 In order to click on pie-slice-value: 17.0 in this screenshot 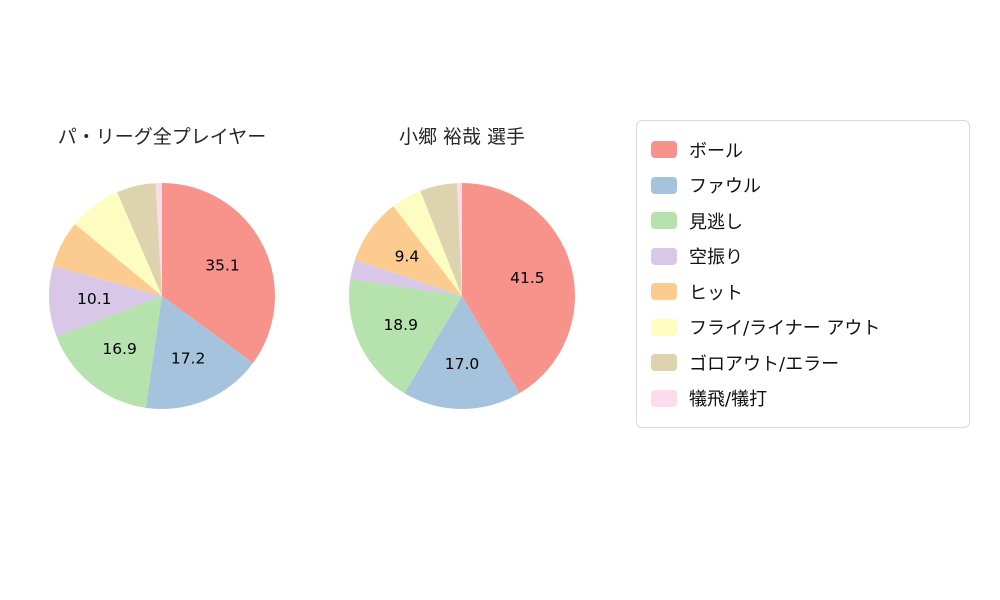, I will do `click(462, 364)`.